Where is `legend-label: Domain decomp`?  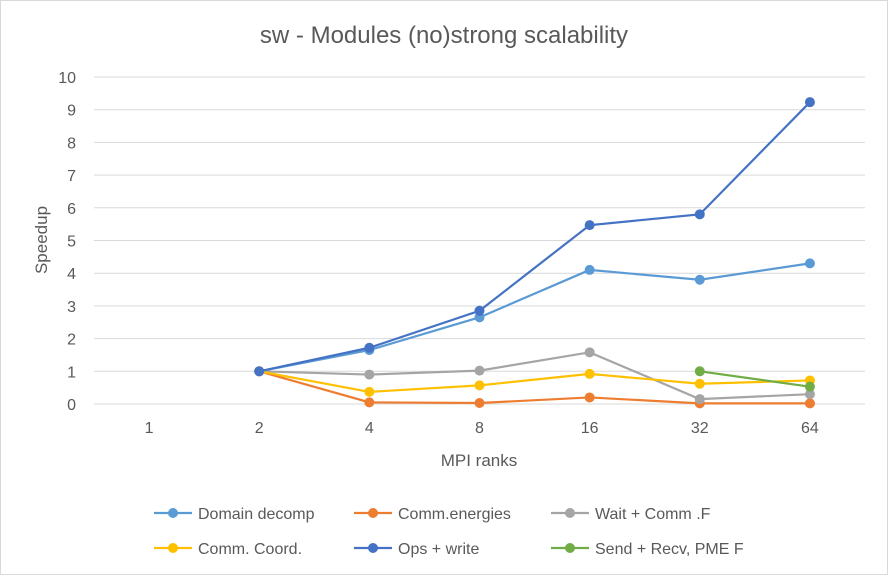 legend-label: Domain decomp is located at coordinates (256, 514).